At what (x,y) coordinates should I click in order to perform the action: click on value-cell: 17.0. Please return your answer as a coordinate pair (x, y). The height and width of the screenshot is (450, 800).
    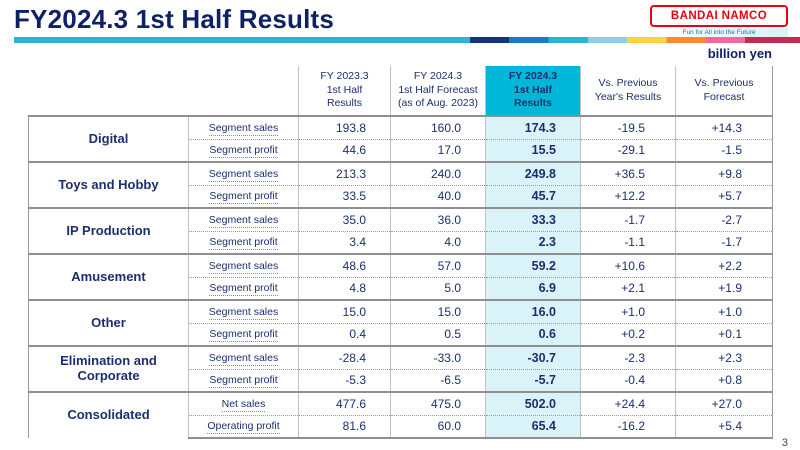
    Looking at the image, I should click on (438, 150).